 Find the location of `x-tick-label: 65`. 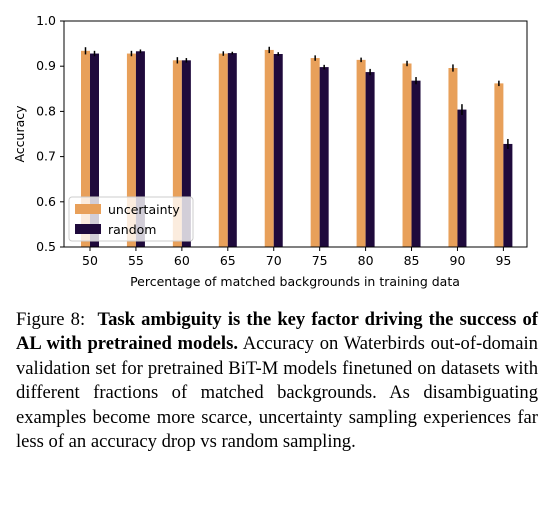

x-tick-label: 65 is located at coordinates (228, 260).